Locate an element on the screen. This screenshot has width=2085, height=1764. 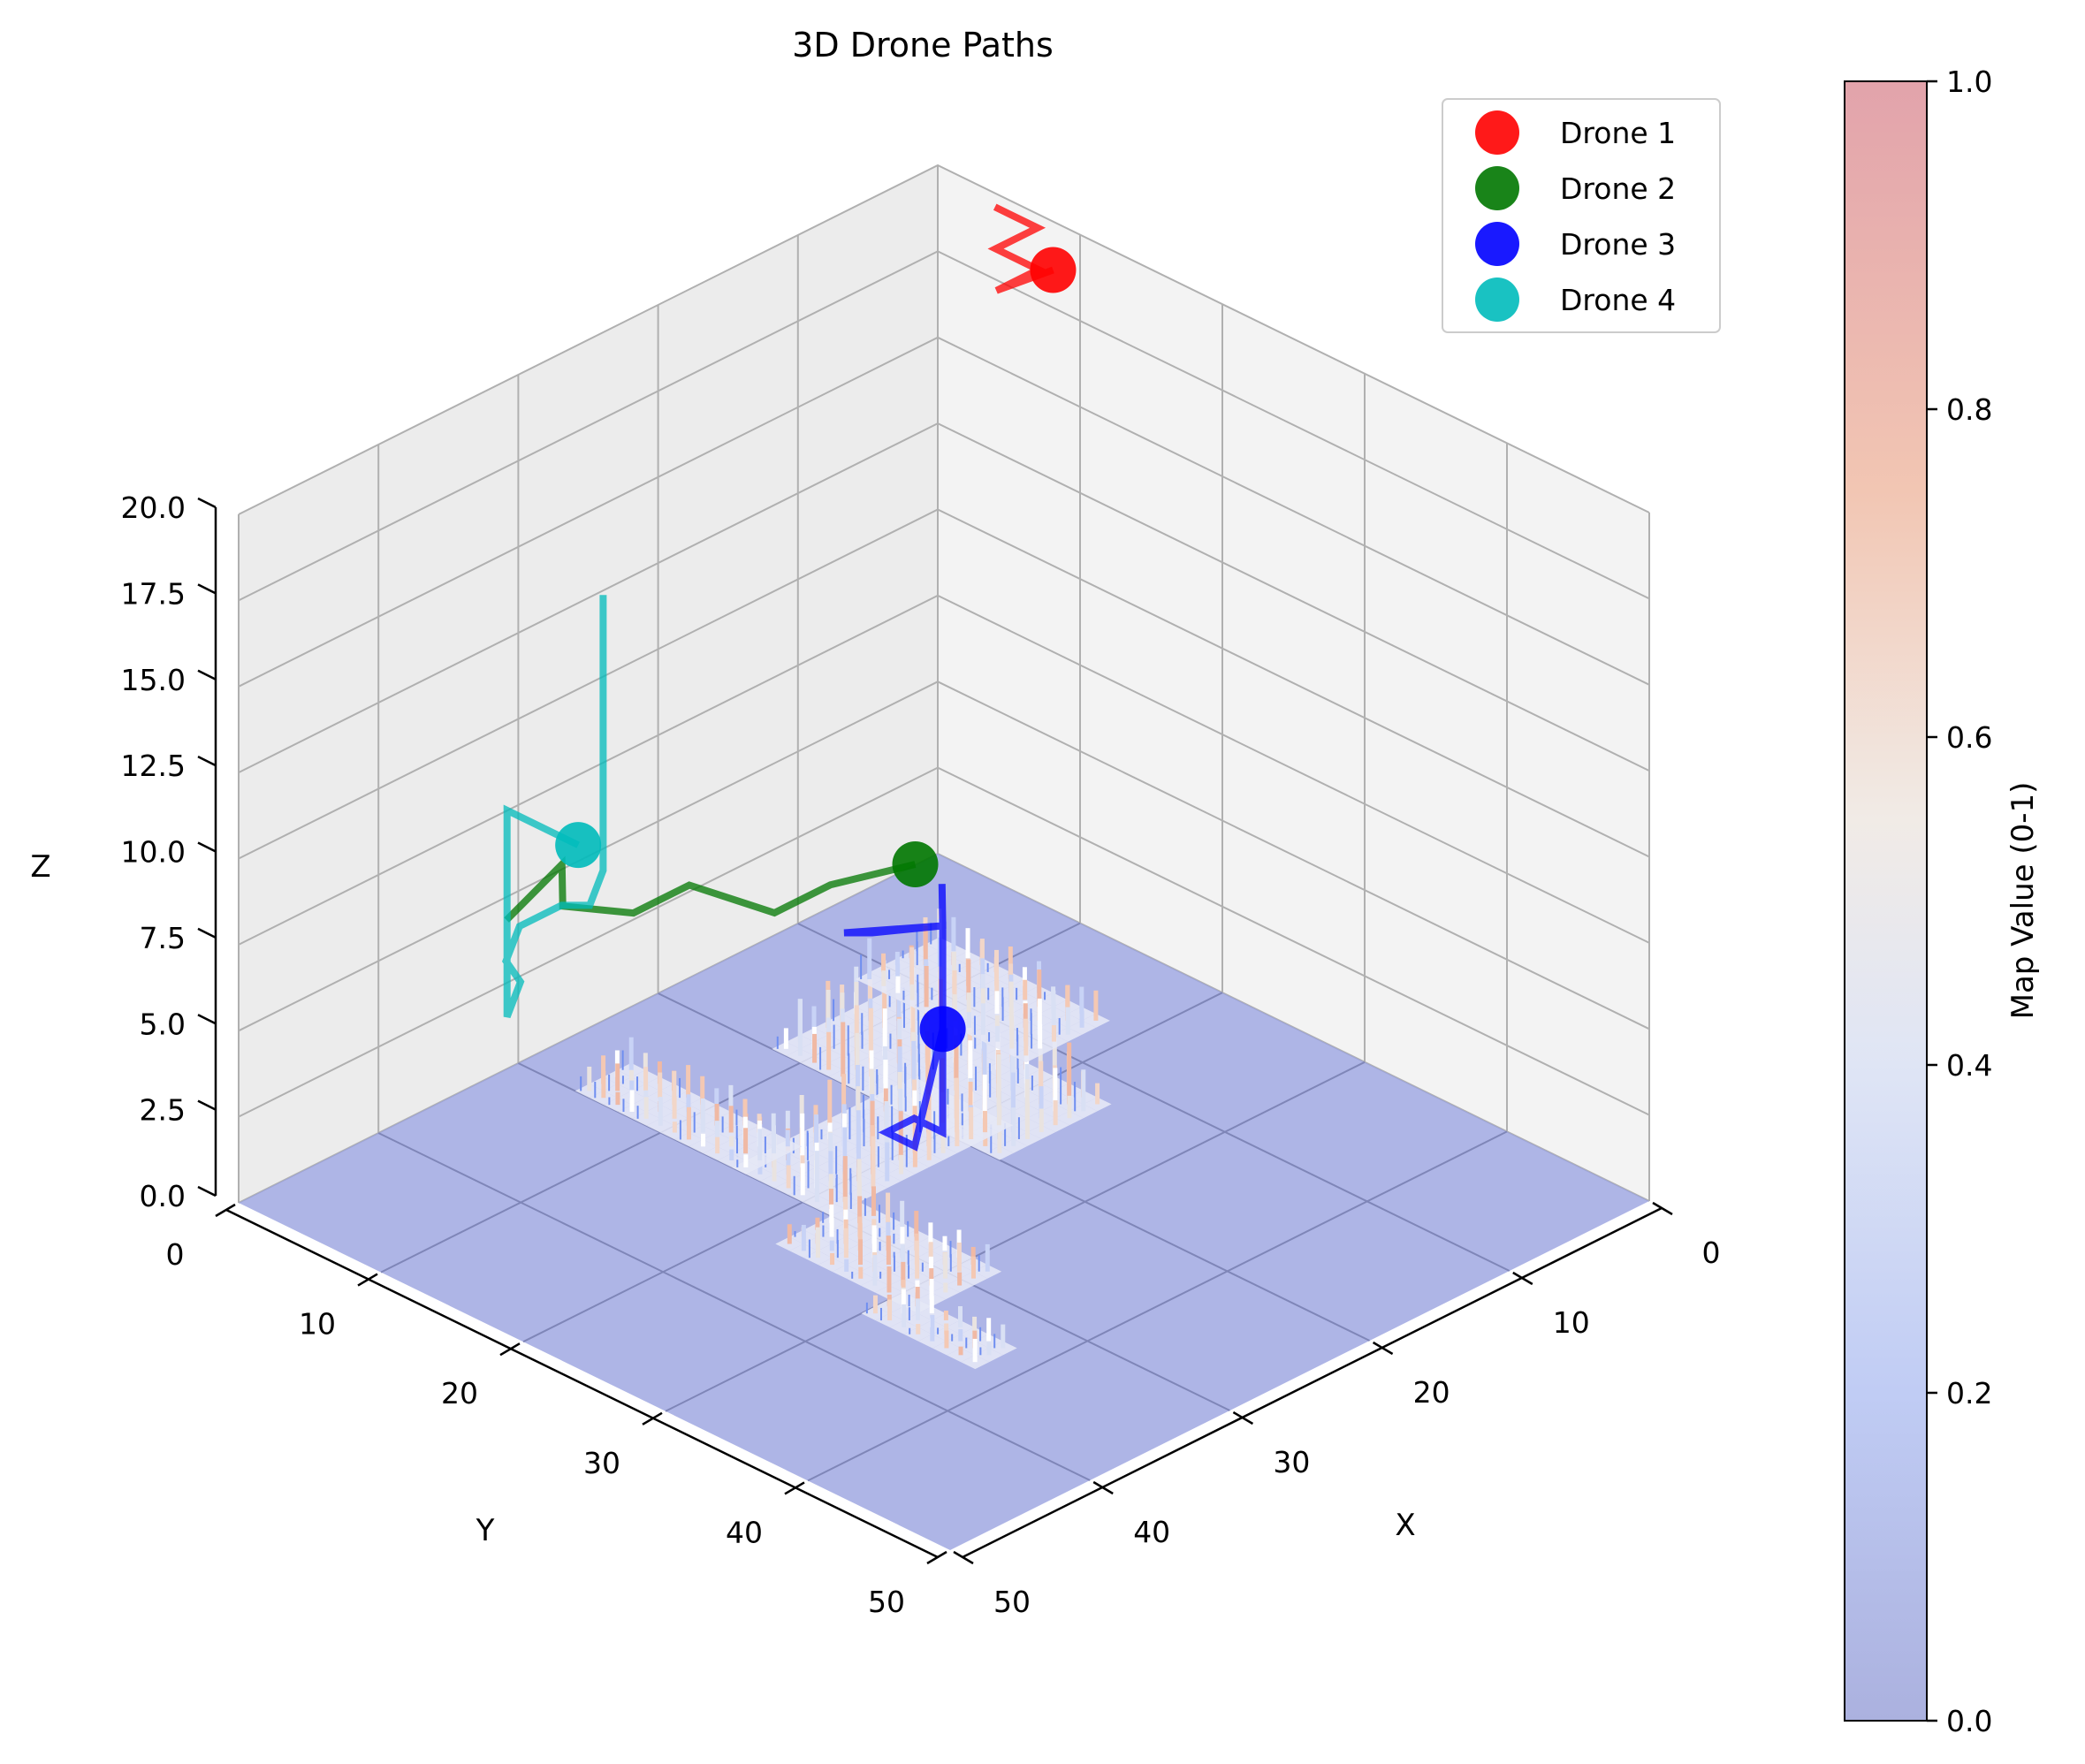
colorbar-tick-label: 0.8 is located at coordinates (1969, 409).